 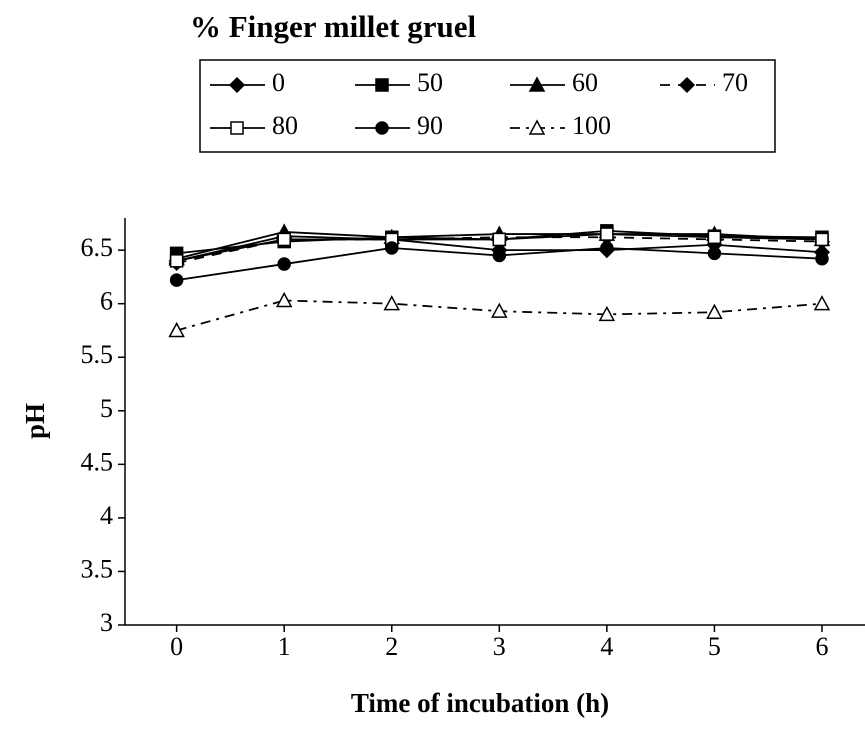 What do you see at coordinates (487, 106) in the screenshot?
I see `legend-box` at bounding box center [487, 106].